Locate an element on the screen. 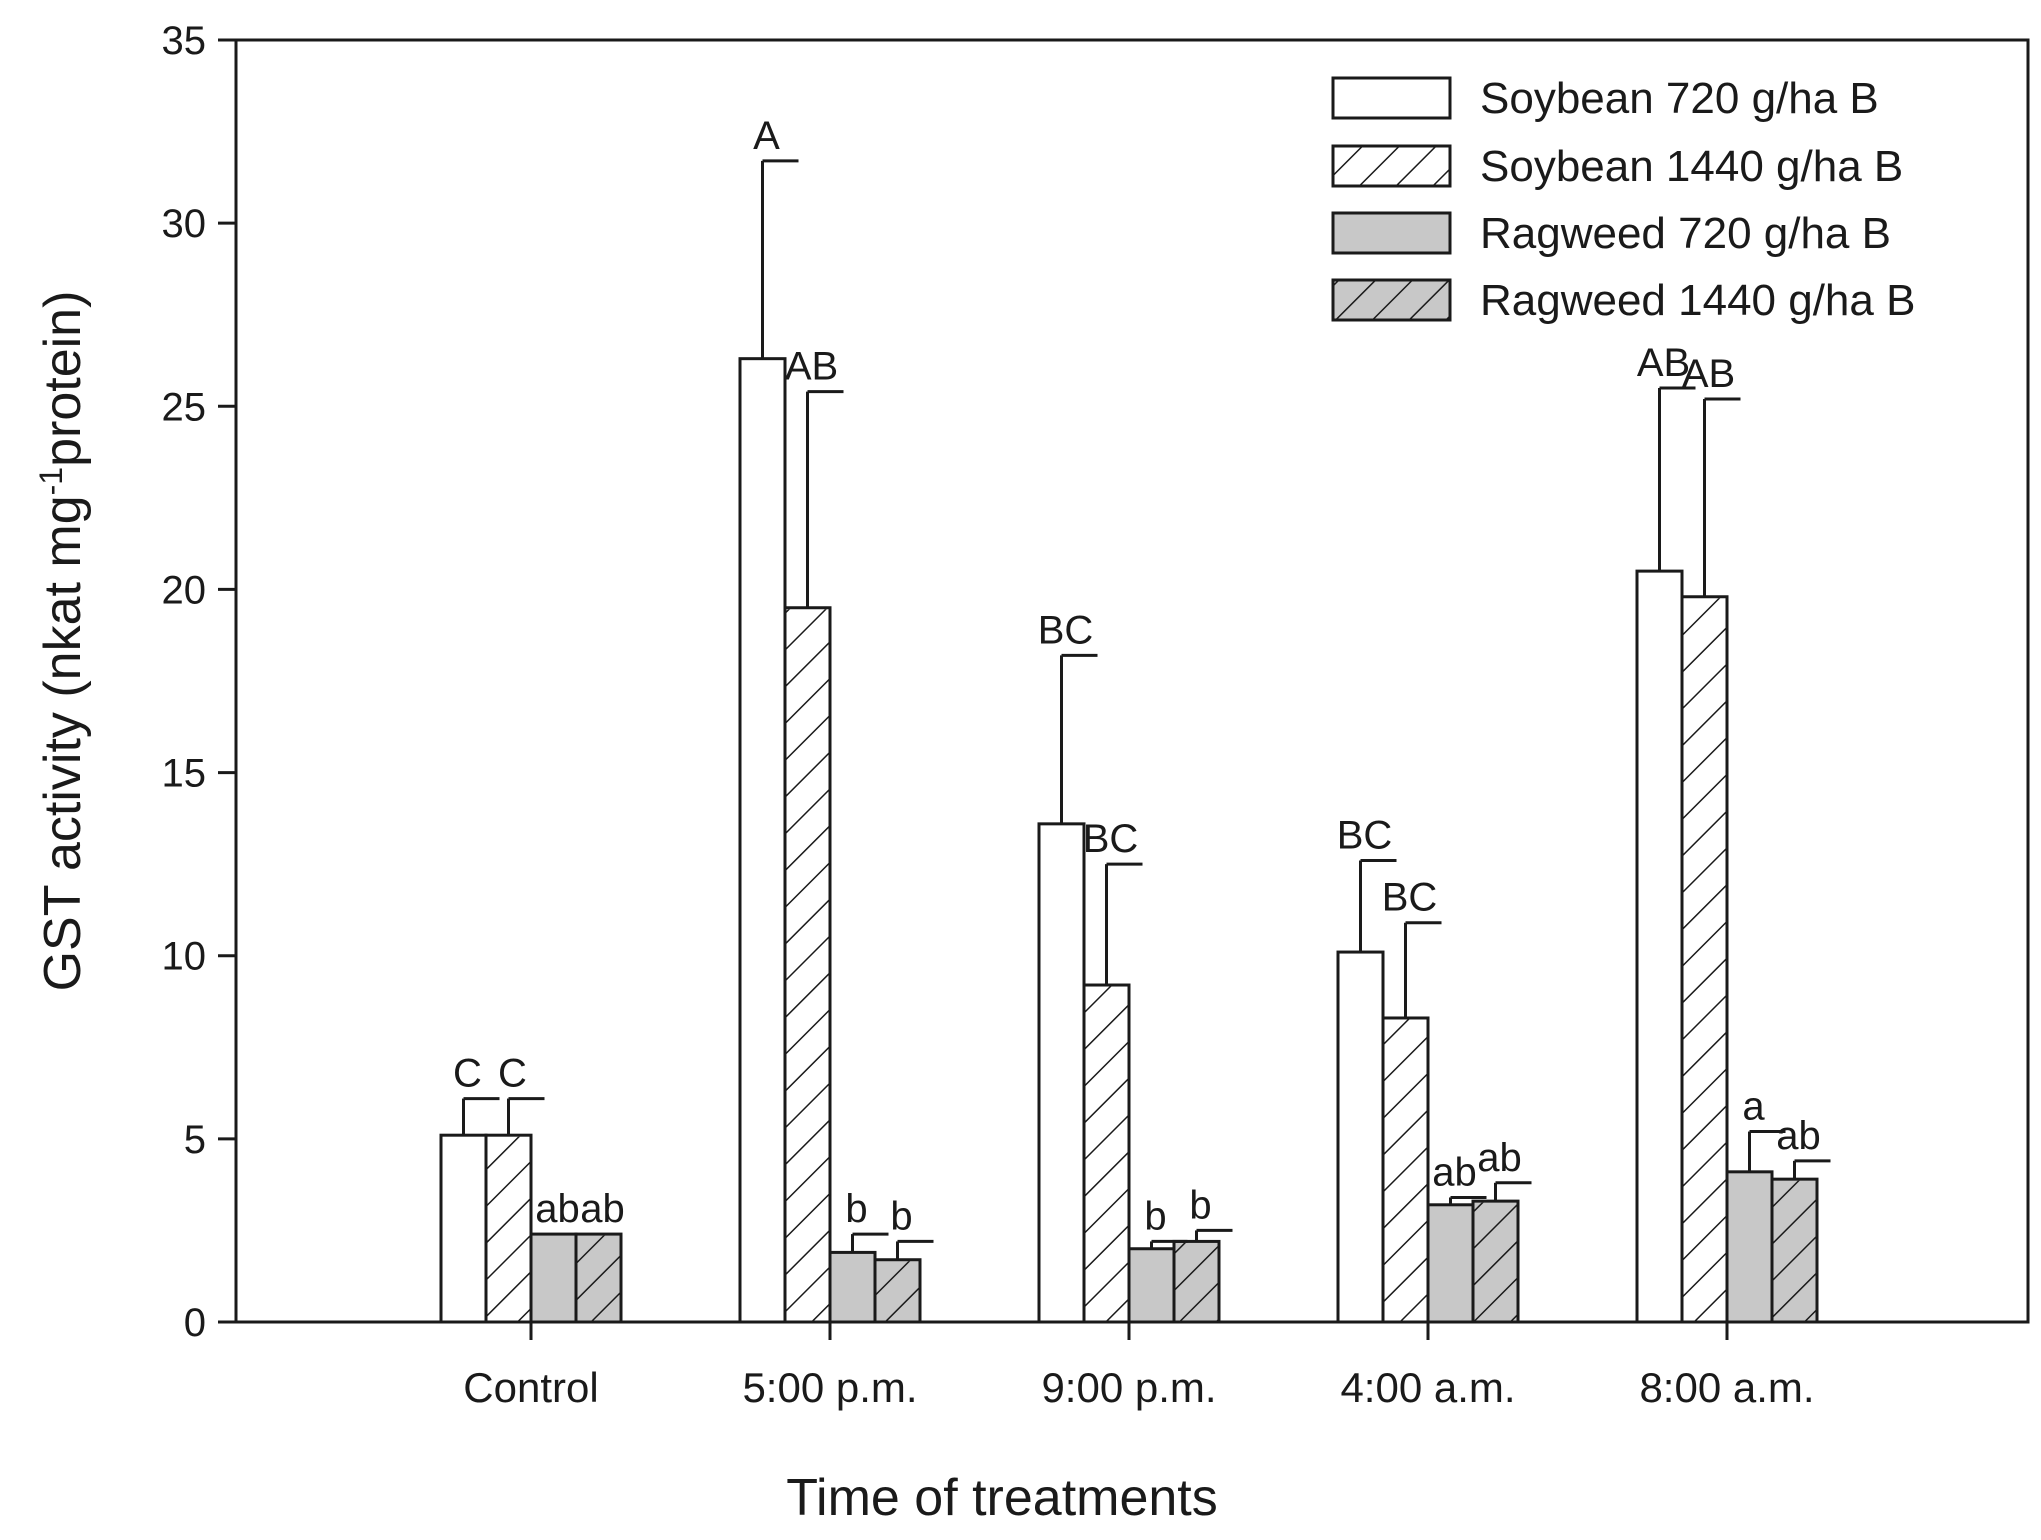 This screenshot has height=1540, width=2041. y-tick-label: 35 is located at coordinates (184, 41).